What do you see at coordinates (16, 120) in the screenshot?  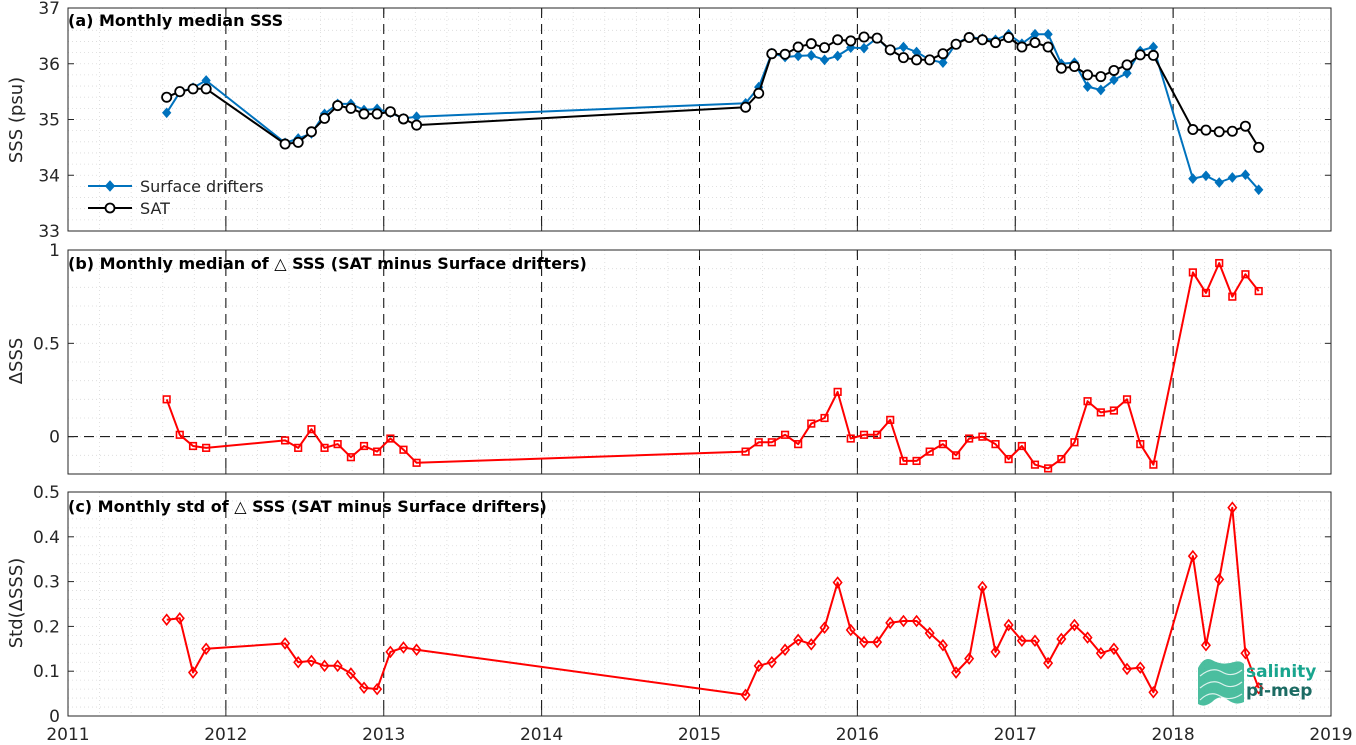 I see `panel-a-y-axis-label: SSS (psu)` at bounding box center [16, 120].